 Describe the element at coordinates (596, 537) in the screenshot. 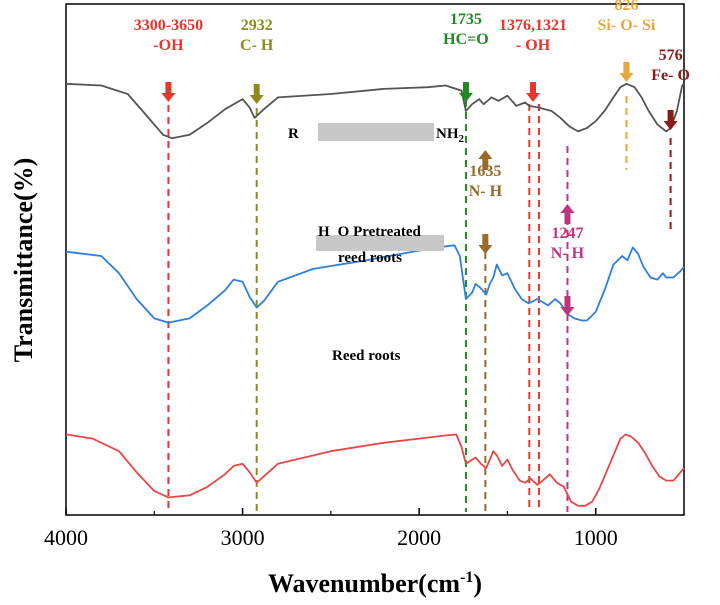

I see `x-tick-label: 1000` at that location.